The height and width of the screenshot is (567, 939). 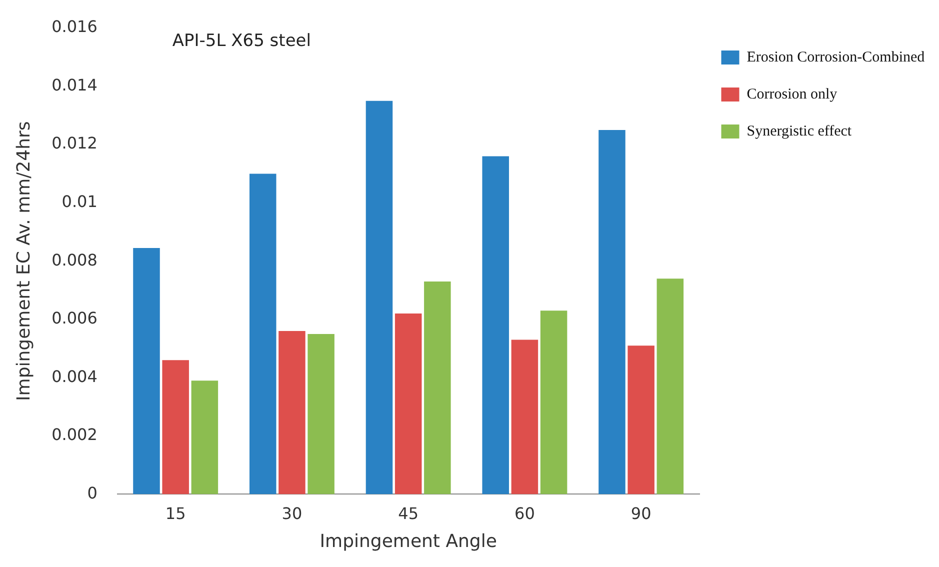 I want to click on y-tick-label: 0.004, so click(x=75, y=376).